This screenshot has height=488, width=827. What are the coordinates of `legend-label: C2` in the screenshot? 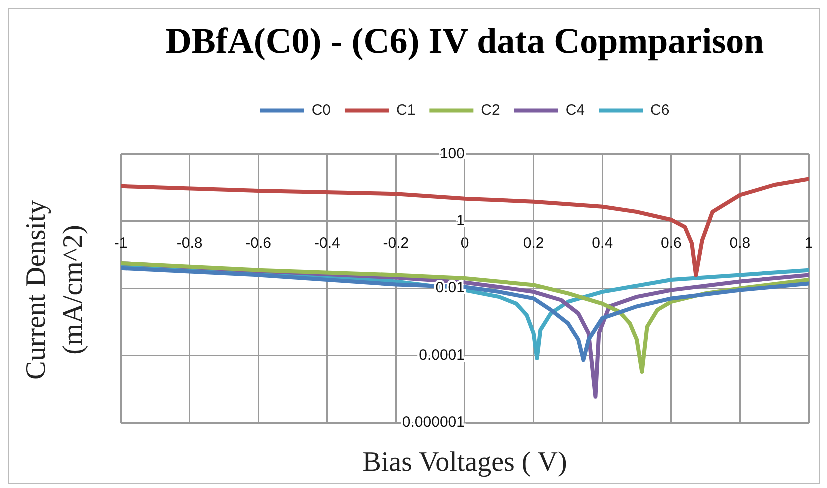 It's located at (490, 110).